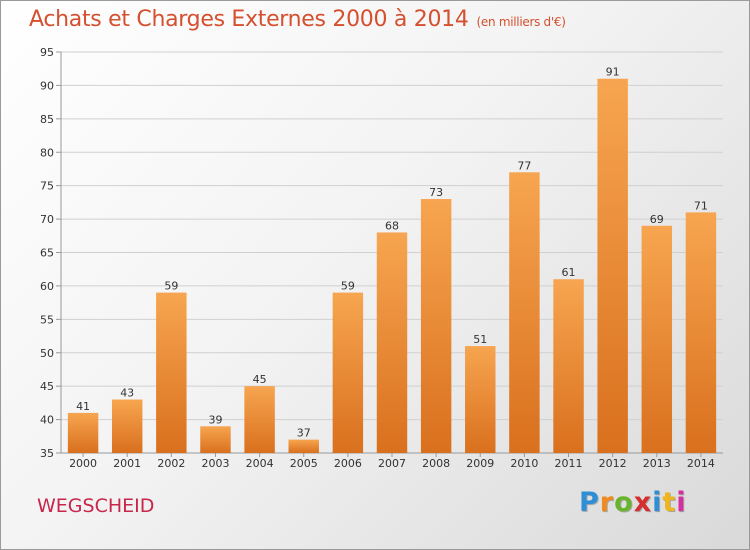  I want to click on y-tick-label: 35, so click(47, 453).